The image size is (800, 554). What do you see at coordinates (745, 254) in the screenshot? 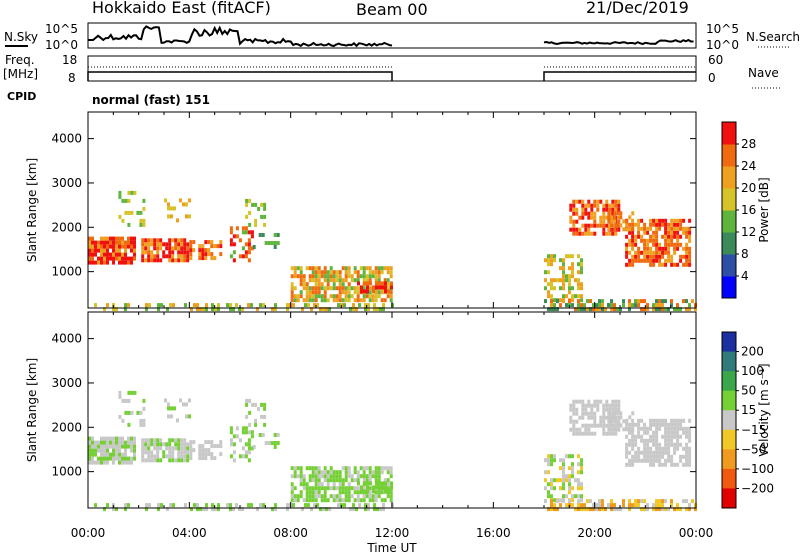
I see `colorbar-tick-label: 8` at bounding box center [745, 254].